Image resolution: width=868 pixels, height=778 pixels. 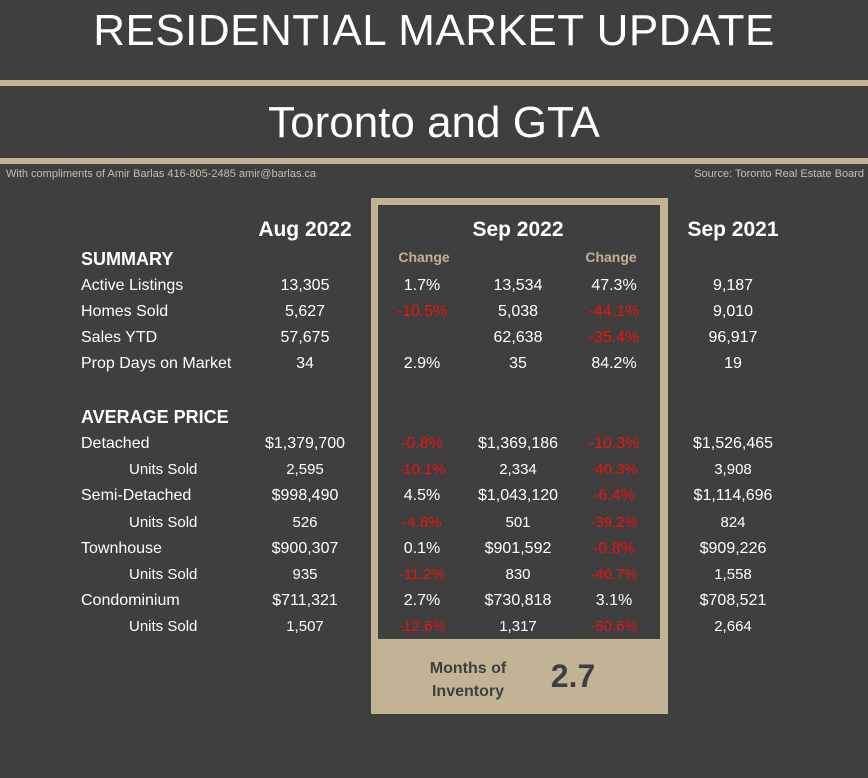 I want to click on table-row: Units Sold 935 -11.2% 830 -46.7% 1,558, so click(x=434, y=579).